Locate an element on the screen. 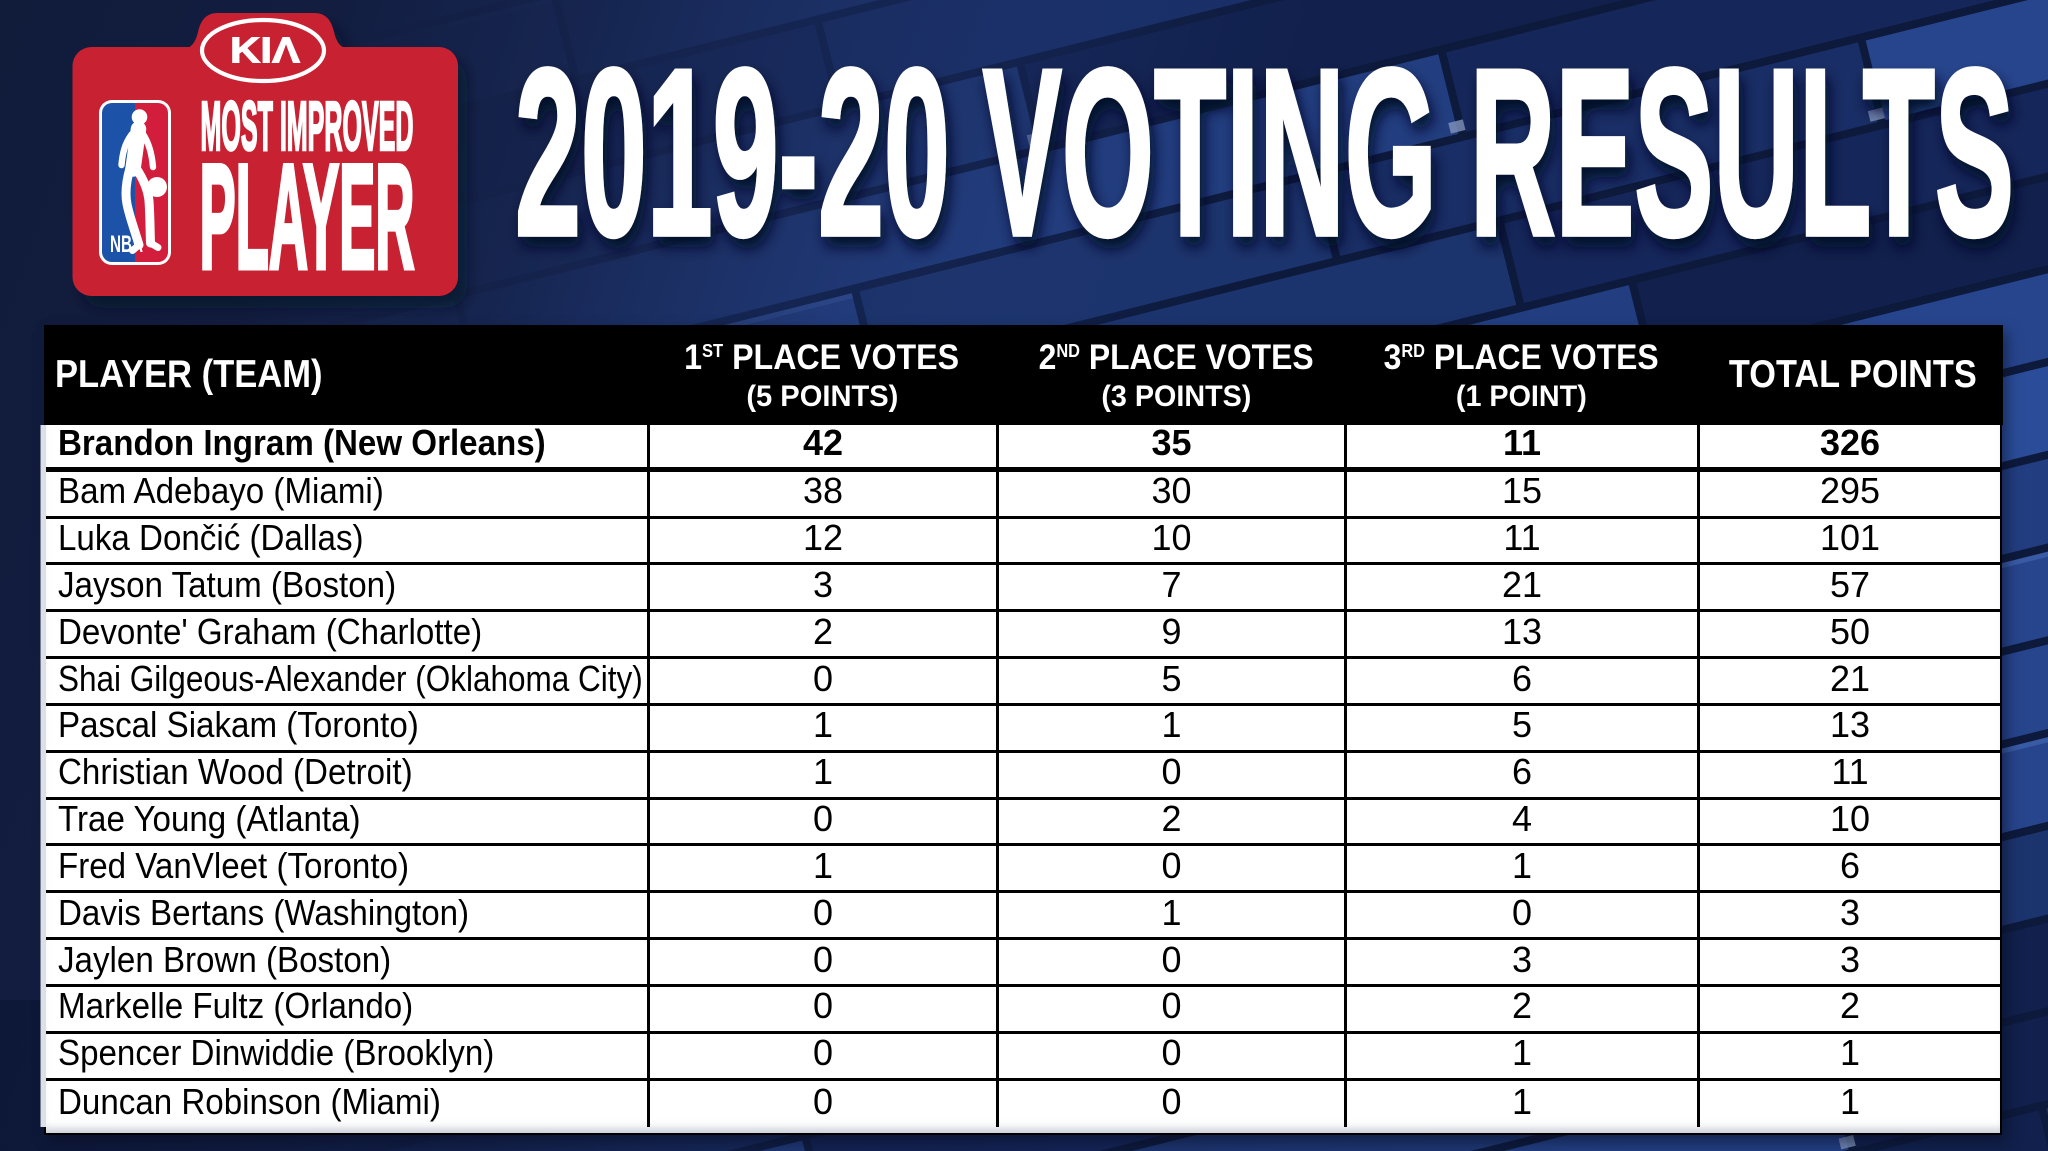  svg-text: PLAYER is located at coordinates (307, 216).